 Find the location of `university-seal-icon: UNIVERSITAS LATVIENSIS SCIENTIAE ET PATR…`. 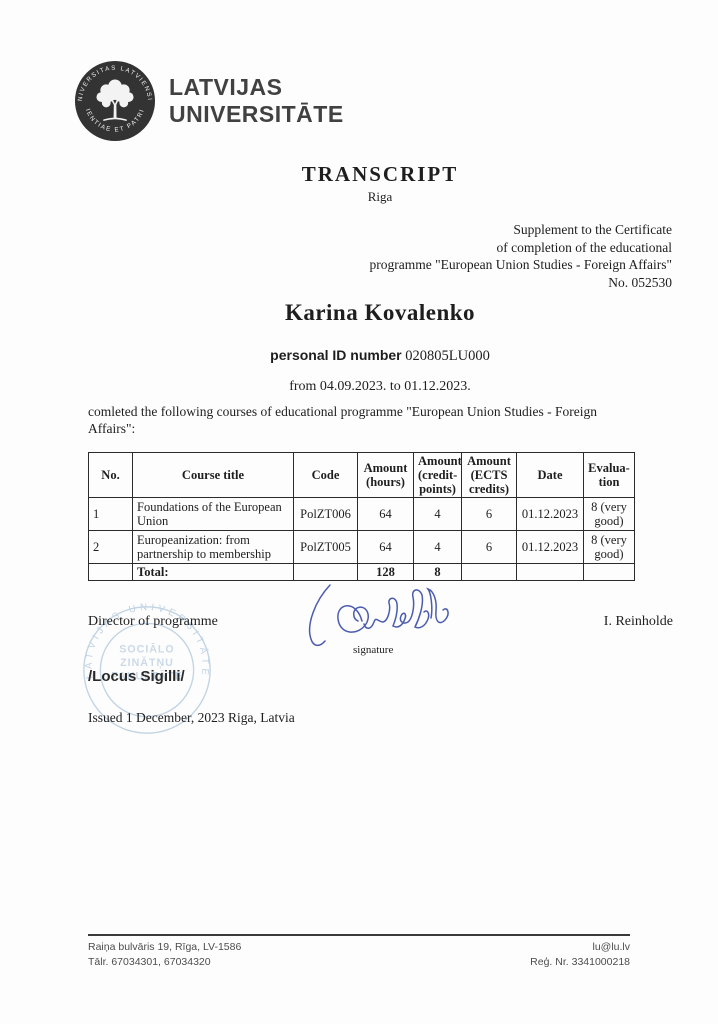

university-seal-icon: UNIVERSITAS LATVIENSIS SCIENTIAE ET PATR… is located at coordinates (115, 101).